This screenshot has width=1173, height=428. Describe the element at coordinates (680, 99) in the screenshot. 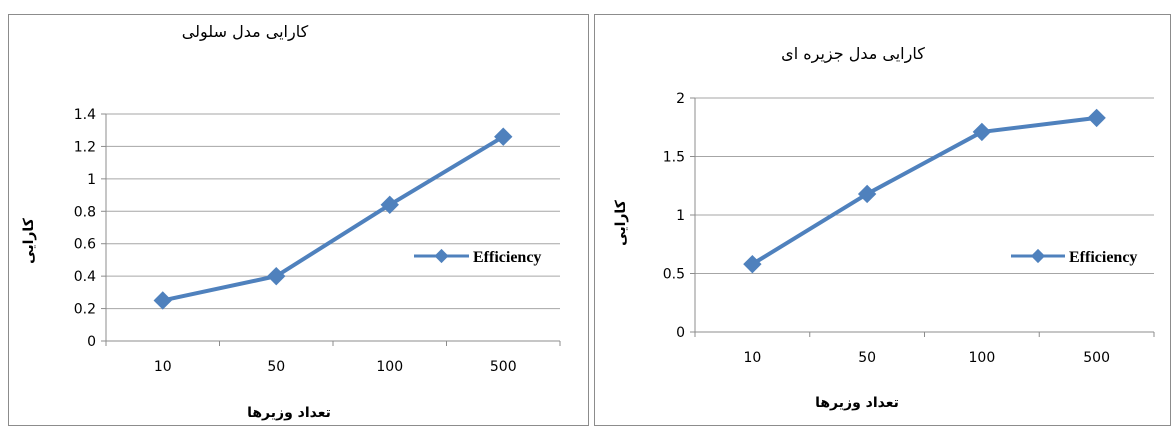

I see `y-tick-label: 2` at that location.